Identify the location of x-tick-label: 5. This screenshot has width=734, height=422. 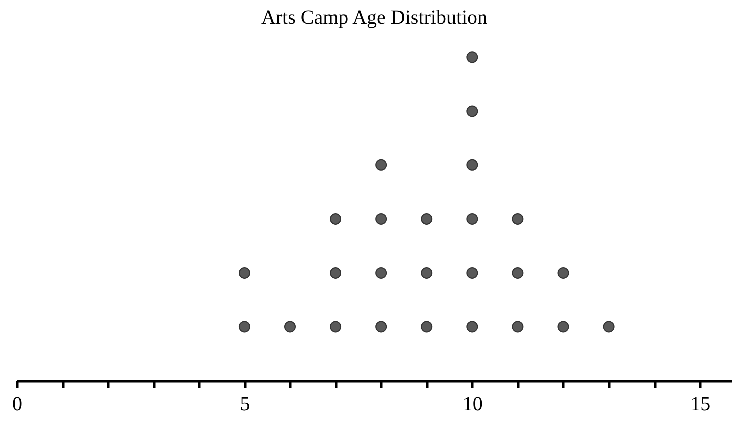
(245, 405).